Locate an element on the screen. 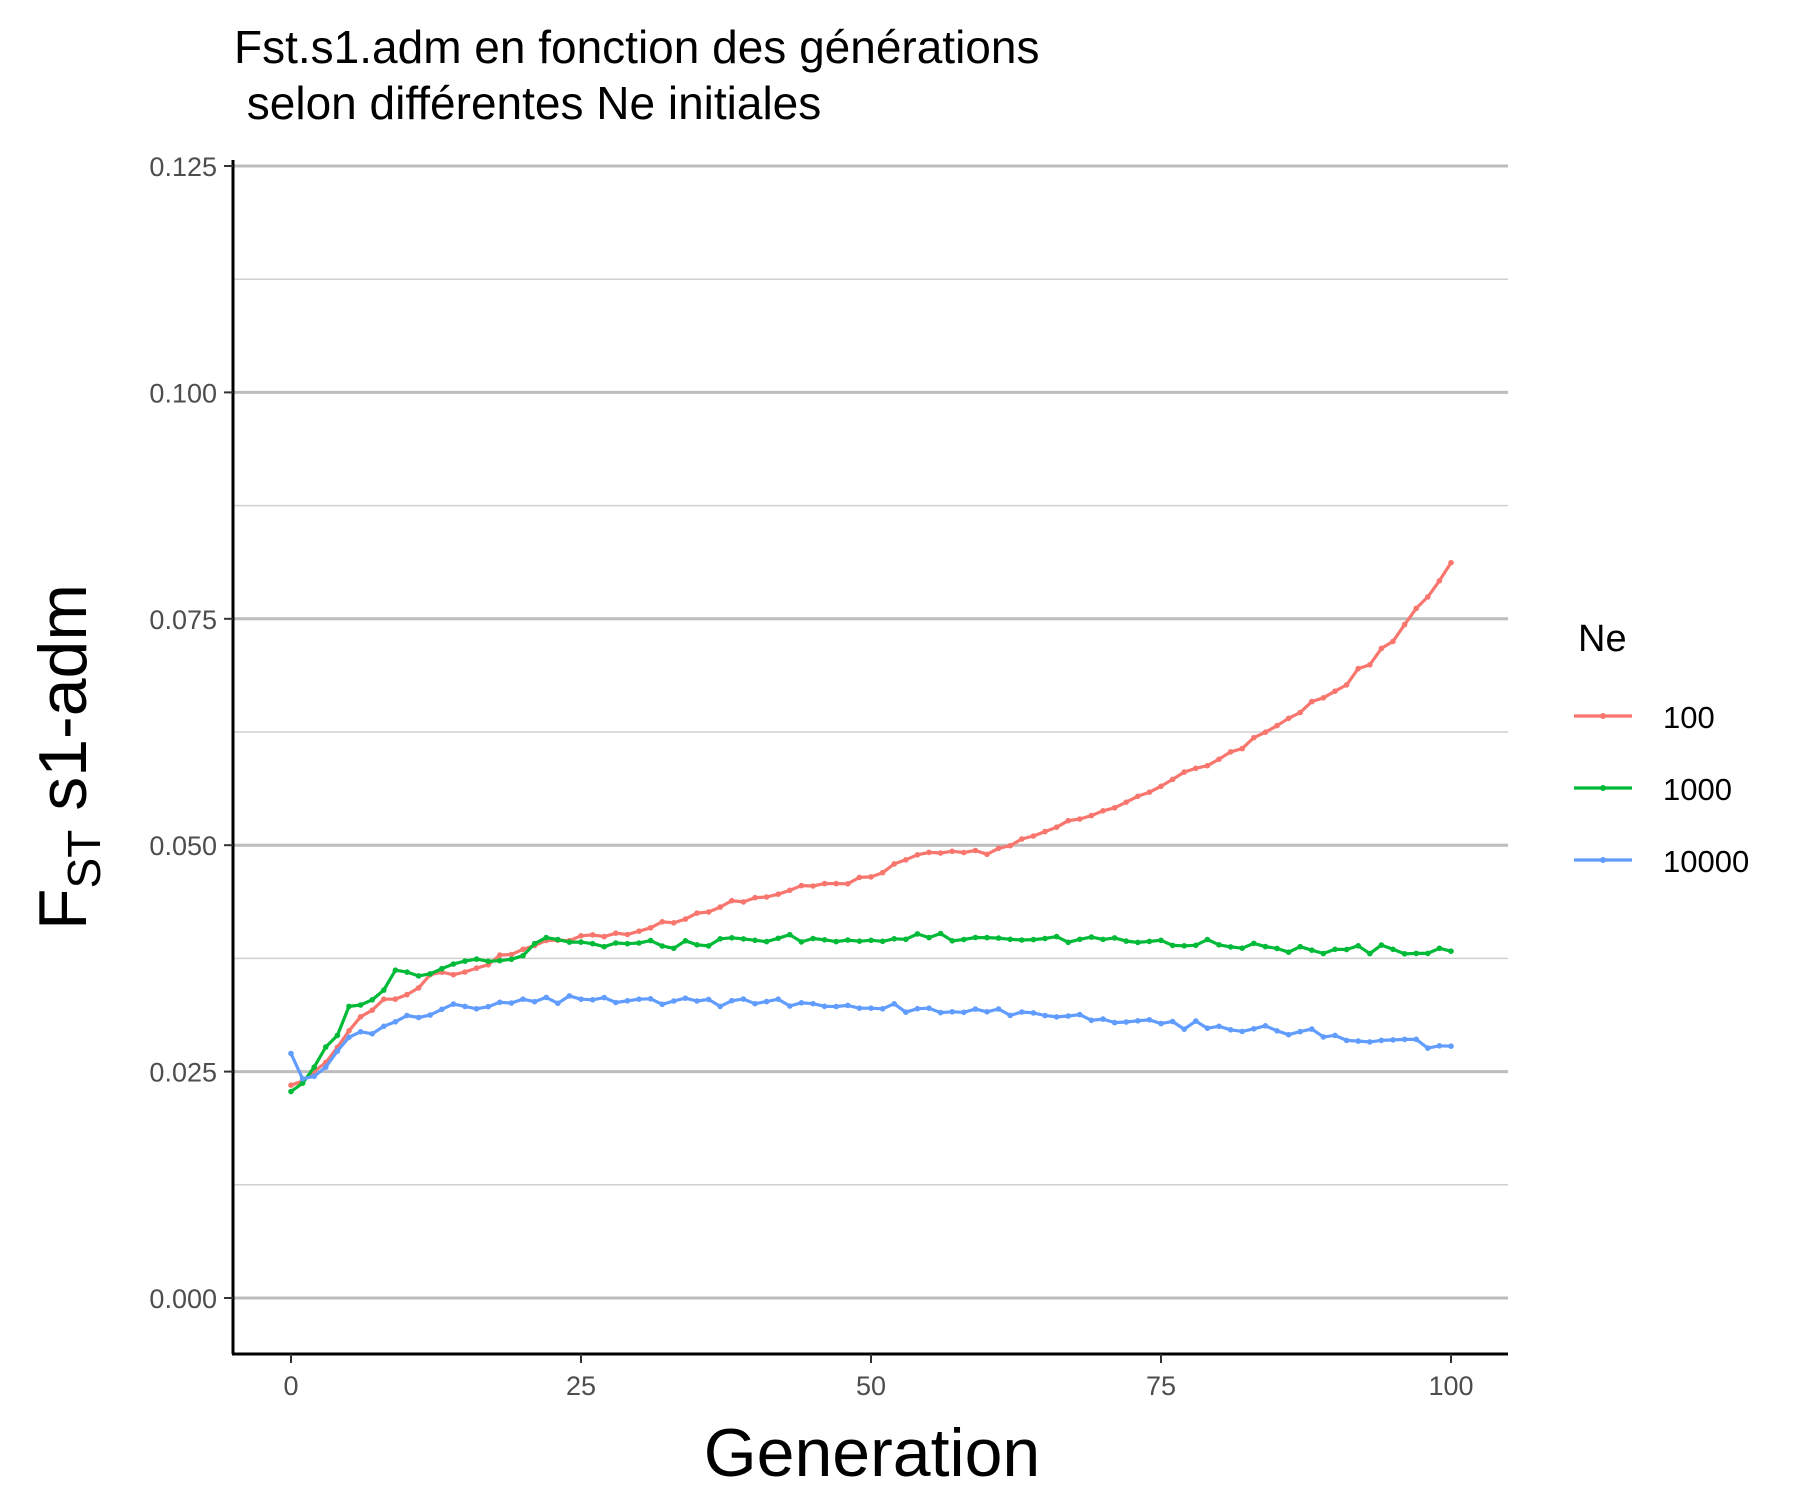 The image size is (1800, 1500). legend-item-10000: 10000 is located at coordinates (1661, 861).